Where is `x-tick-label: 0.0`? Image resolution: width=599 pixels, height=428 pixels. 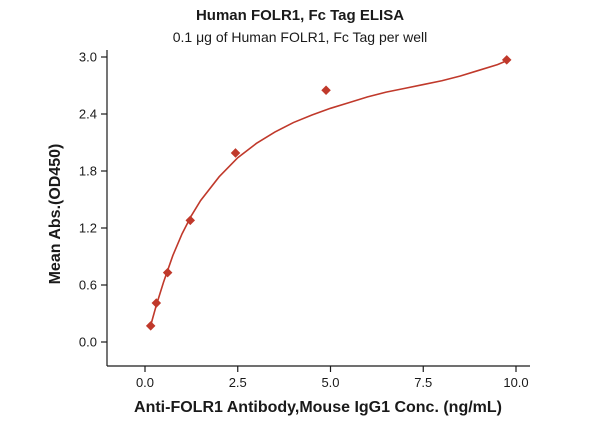 x-tick-label: 0.0 is located at coordinates (145, 382).